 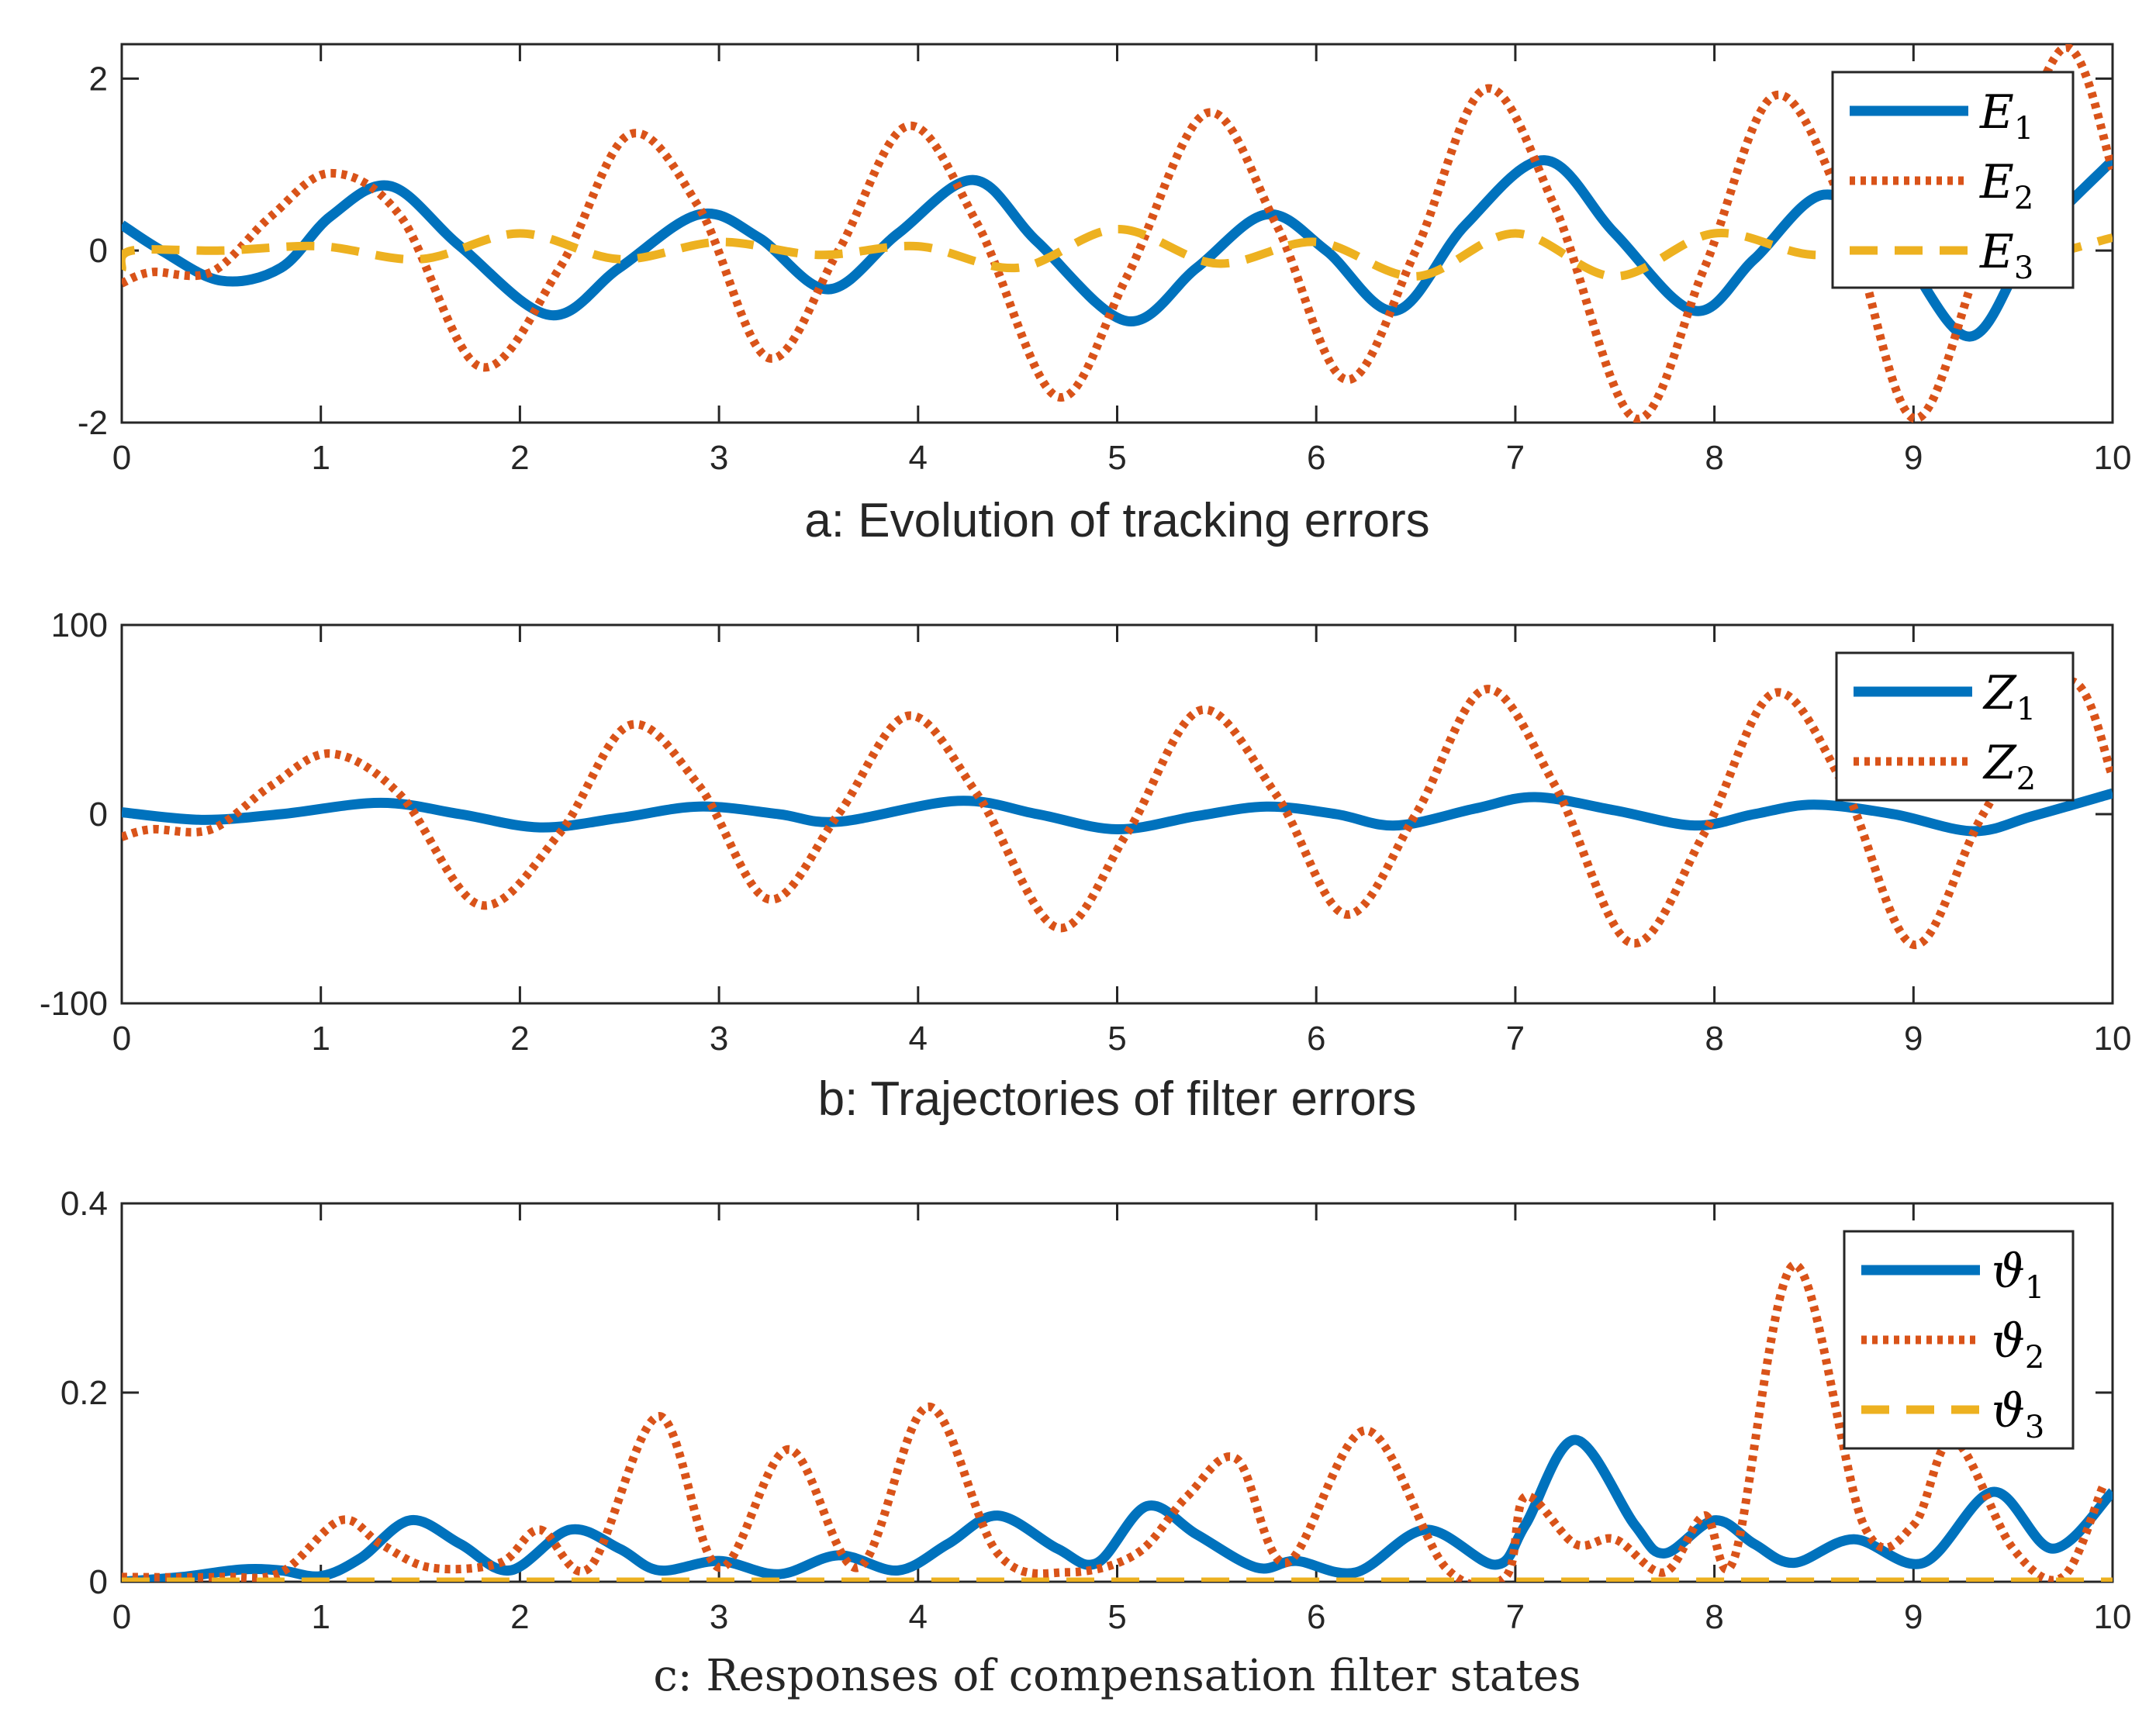 What do you see at coordinates (1116, 520) in the screenshot?
I see `chart-caption: a: Evolution of tracking errors` at bounding box center [1116, 520].